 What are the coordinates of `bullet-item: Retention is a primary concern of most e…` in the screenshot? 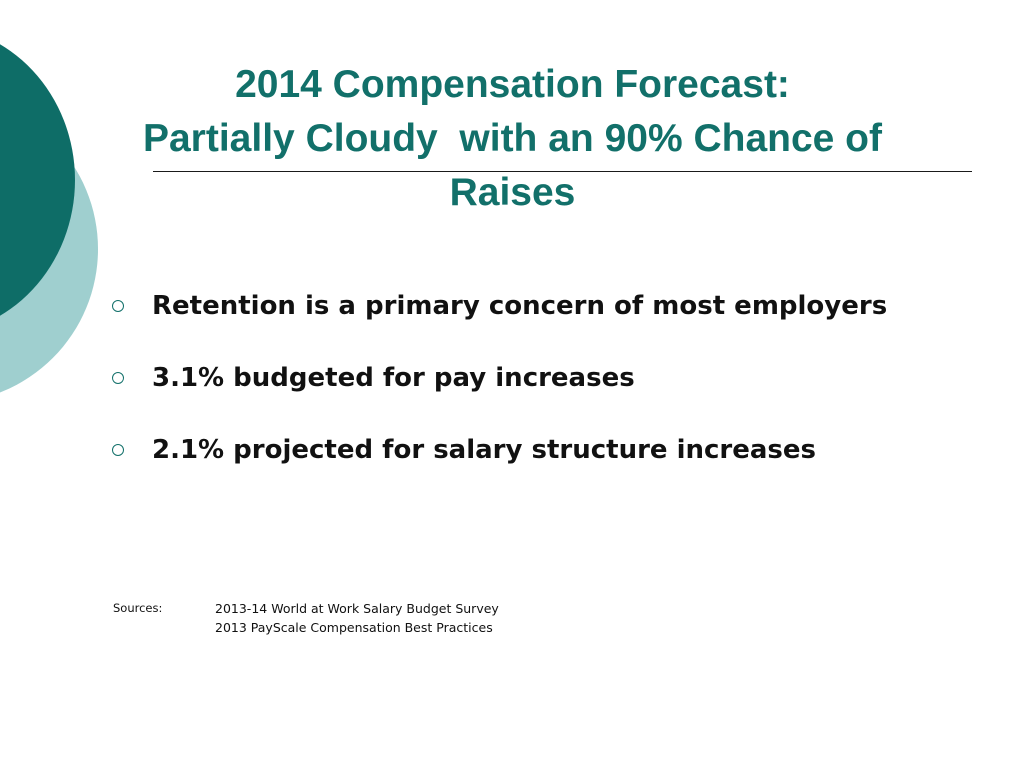 It's located at (552, 306).